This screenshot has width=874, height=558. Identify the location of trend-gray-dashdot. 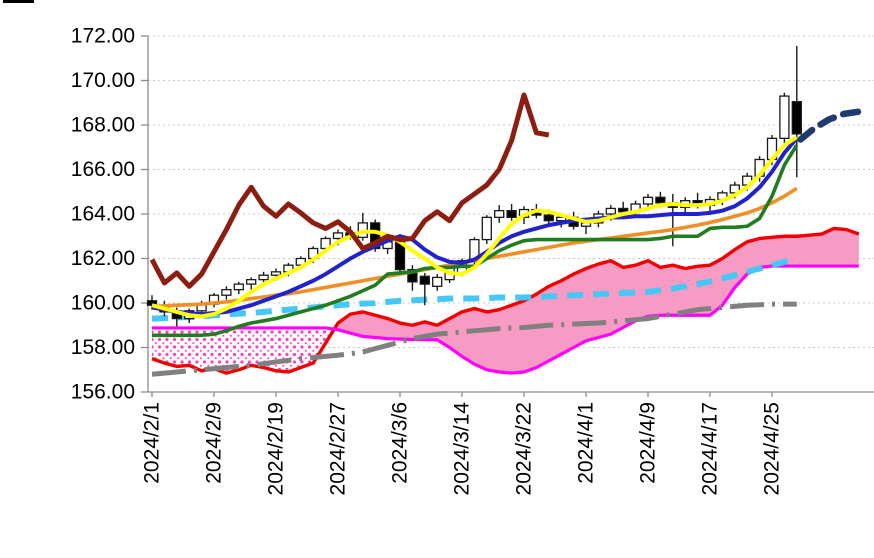
(474, 339).